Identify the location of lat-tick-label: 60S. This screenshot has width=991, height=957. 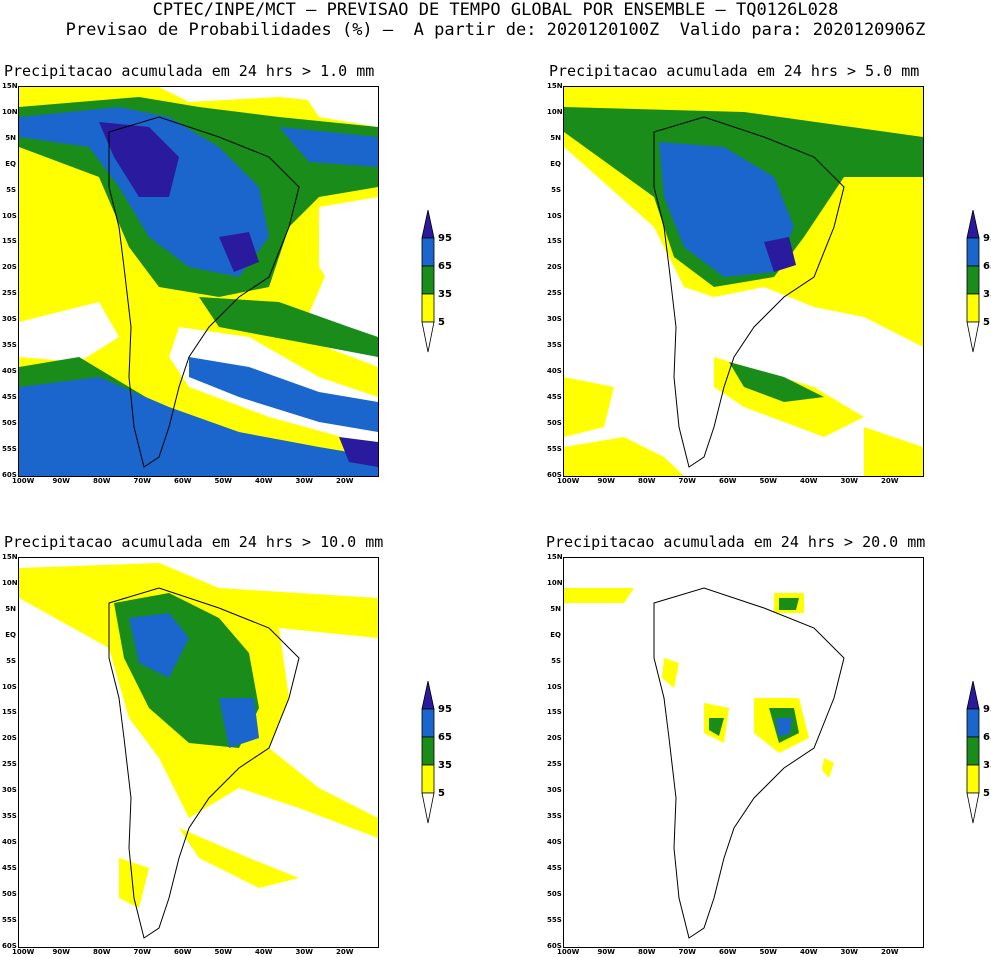
(554, 945).